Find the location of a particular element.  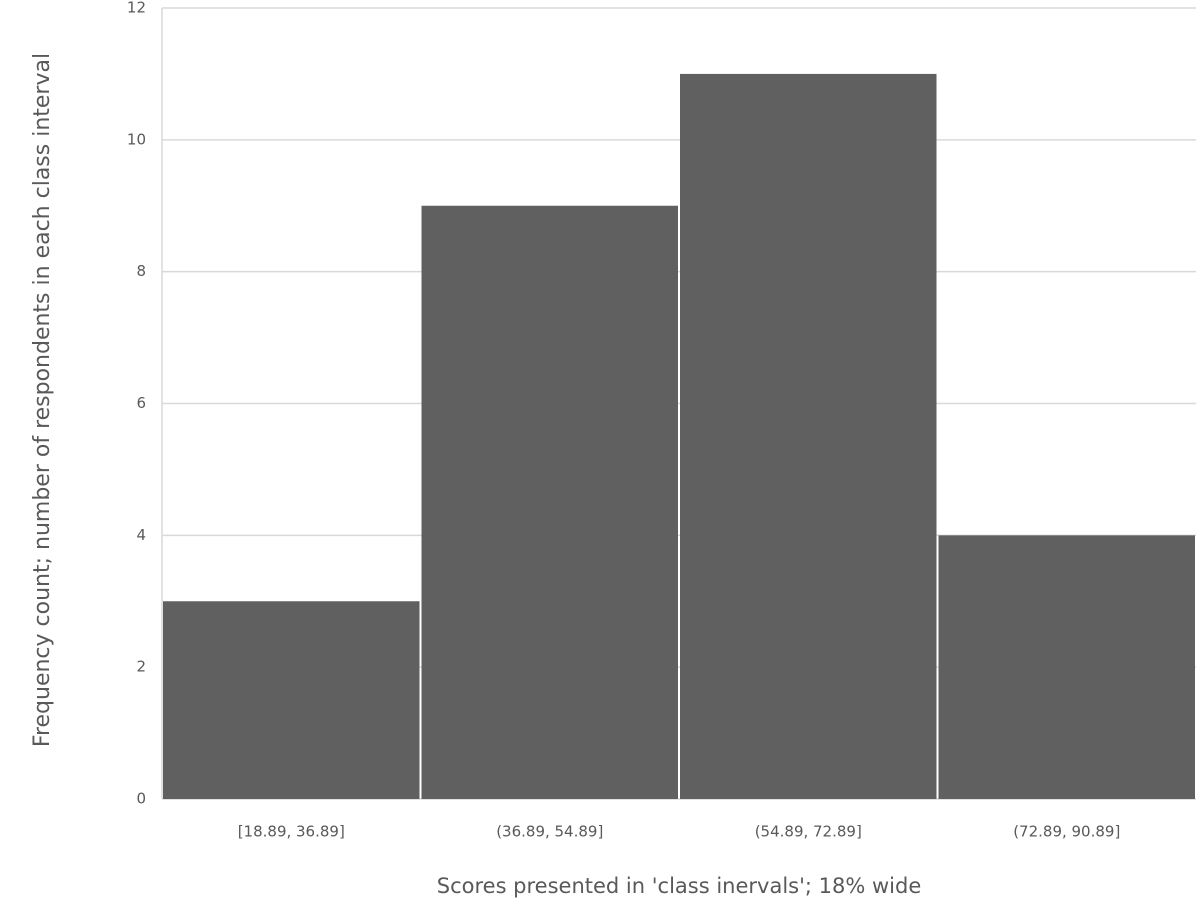

y-tick-label: 10 is located at coordinates (136, 139).